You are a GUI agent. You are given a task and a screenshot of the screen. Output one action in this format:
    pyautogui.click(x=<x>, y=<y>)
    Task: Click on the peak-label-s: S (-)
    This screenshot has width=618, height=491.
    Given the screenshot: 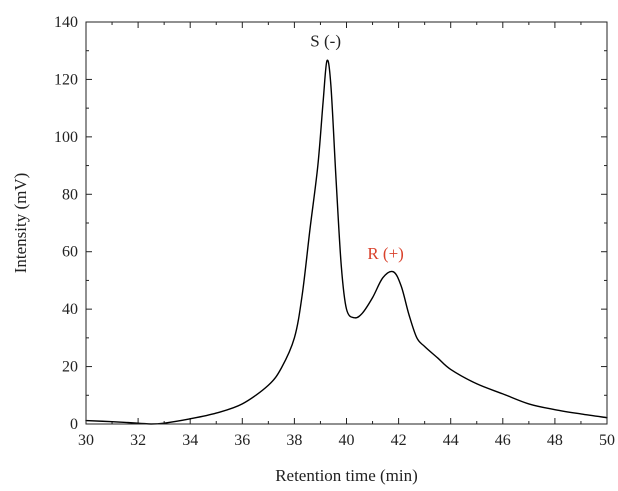 What is the action you would take?
    pyautogui.click(x=325, y=40)
    